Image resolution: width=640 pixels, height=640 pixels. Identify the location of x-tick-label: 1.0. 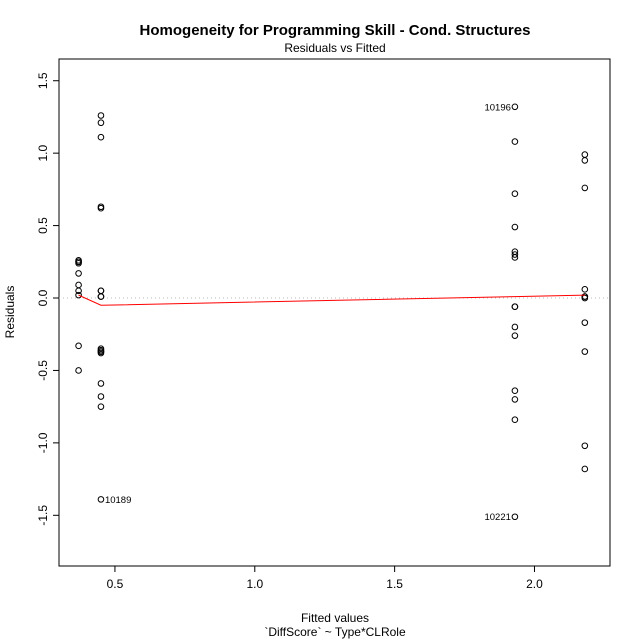
(254, 584).